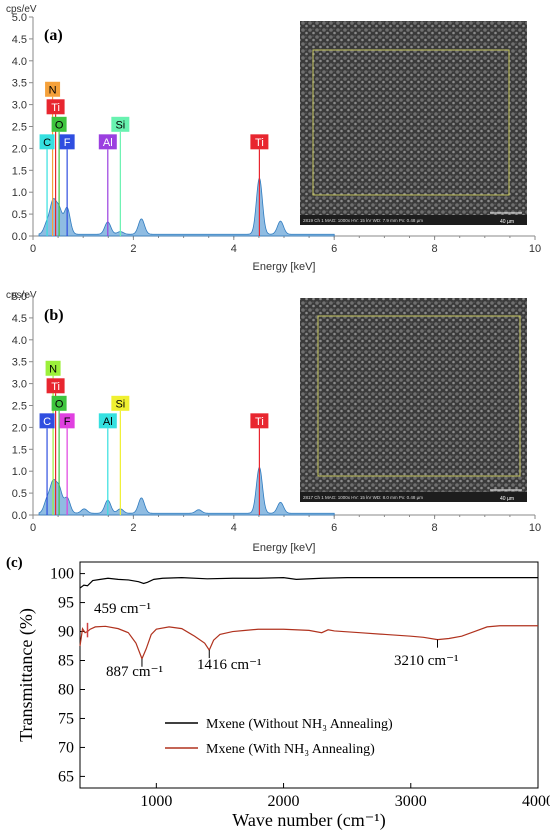 This screenshot has width=550, height=836. Describe the element at coordinates (134, 672) in the screenshot. I see `annotation-887: 887 cm⁻¹` at that location.